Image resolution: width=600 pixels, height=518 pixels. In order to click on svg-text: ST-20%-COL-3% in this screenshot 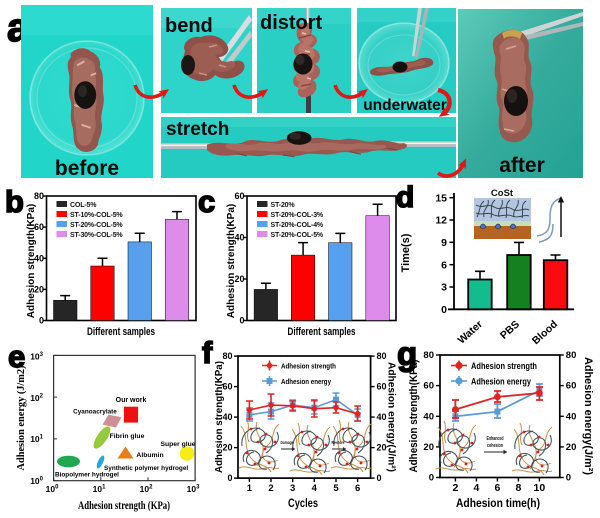, I will do `click(297, 215)`.